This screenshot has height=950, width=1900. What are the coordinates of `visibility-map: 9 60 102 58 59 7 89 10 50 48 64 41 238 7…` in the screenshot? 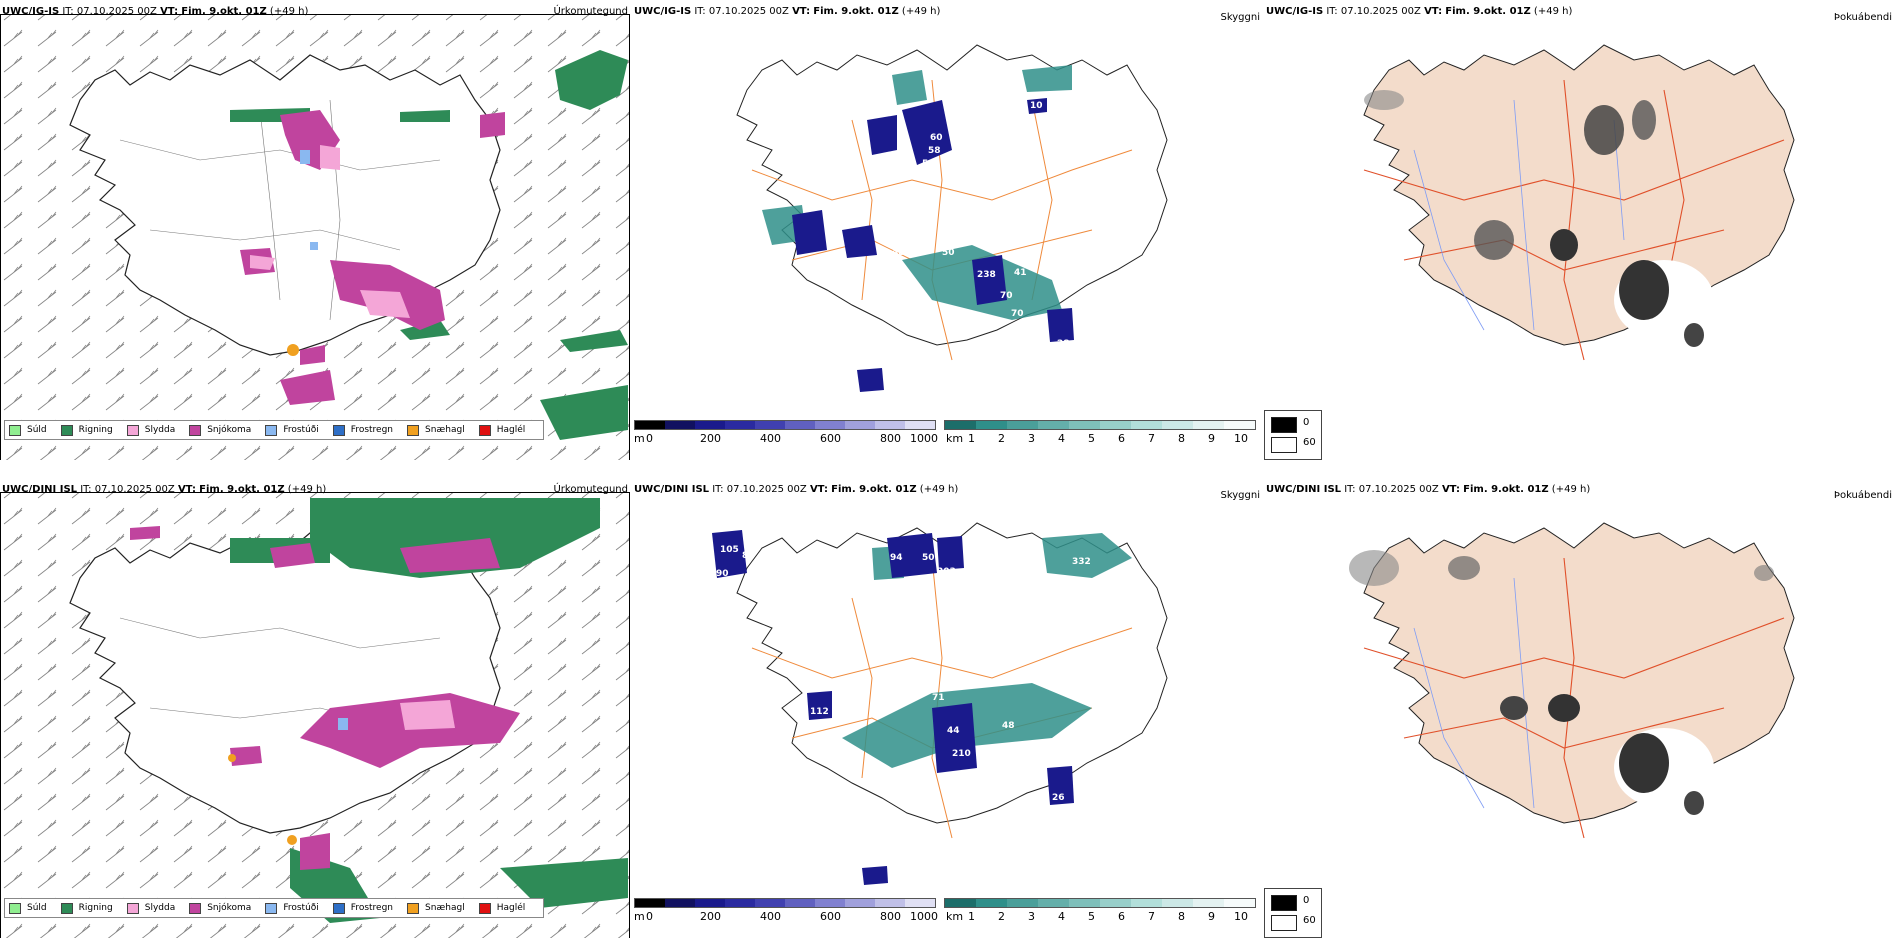 It's located at (952, 219).